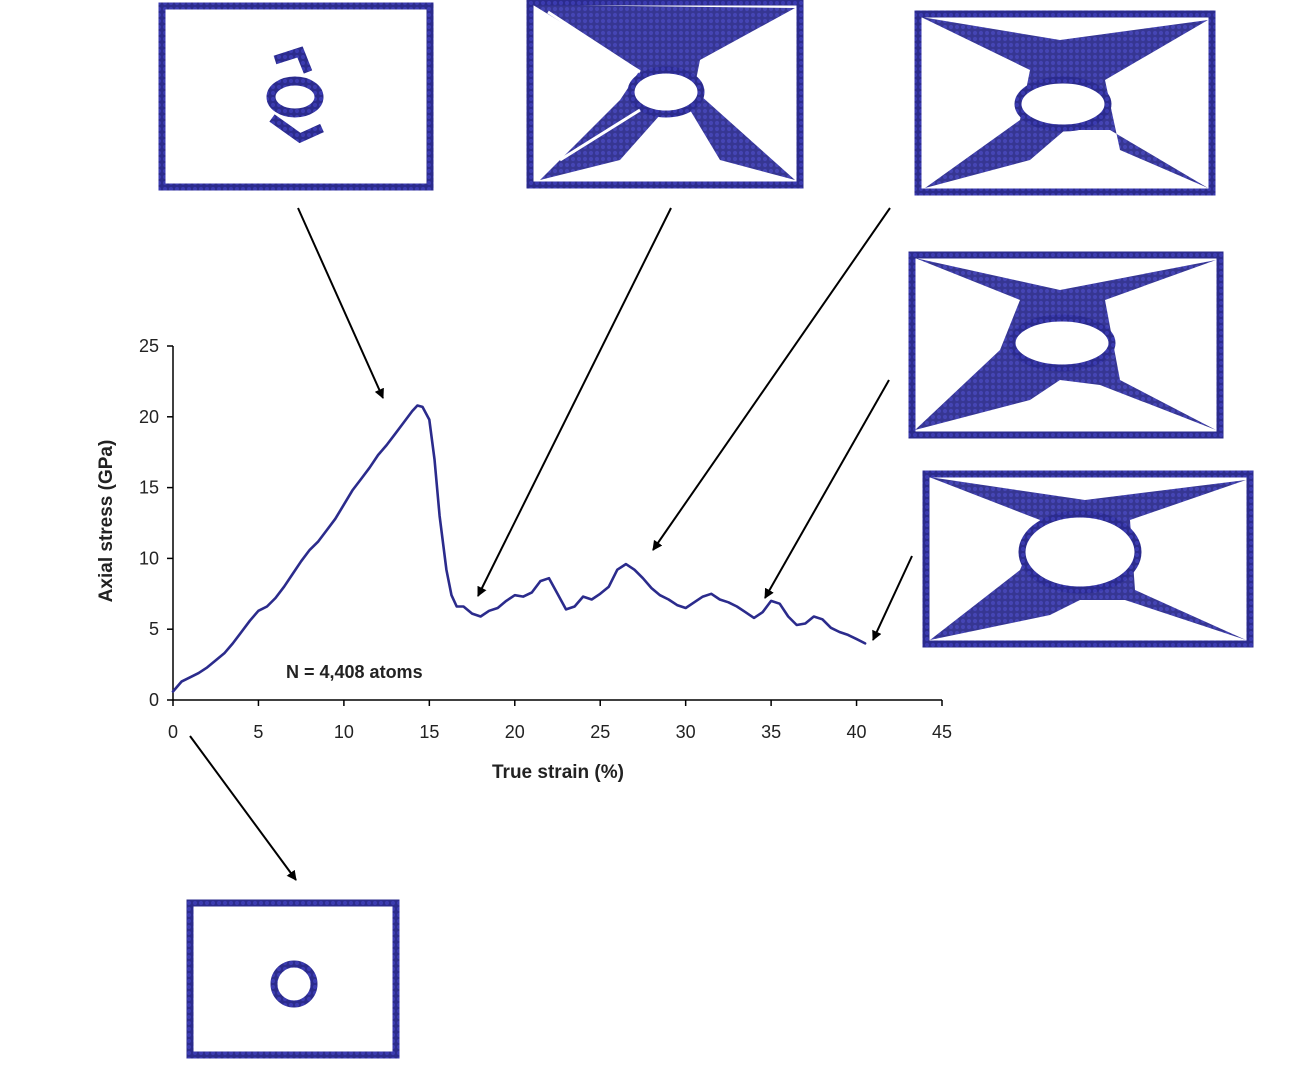  Describe the element at coordinates (354, 672) in the screenshot. I see `atom-count-annotation: N = 4,408 atoms` at that location.